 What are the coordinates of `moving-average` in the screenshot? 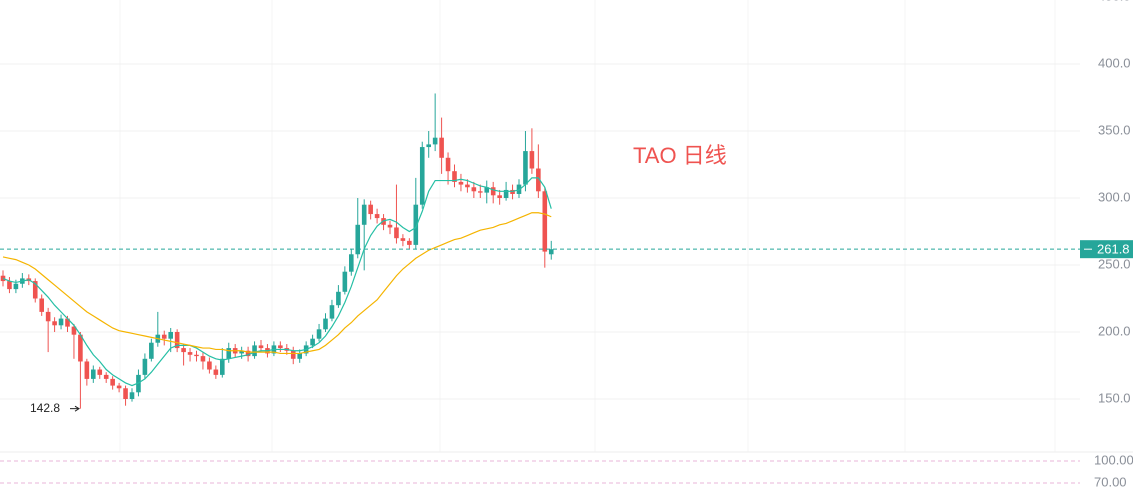 It's located at (277, 283).